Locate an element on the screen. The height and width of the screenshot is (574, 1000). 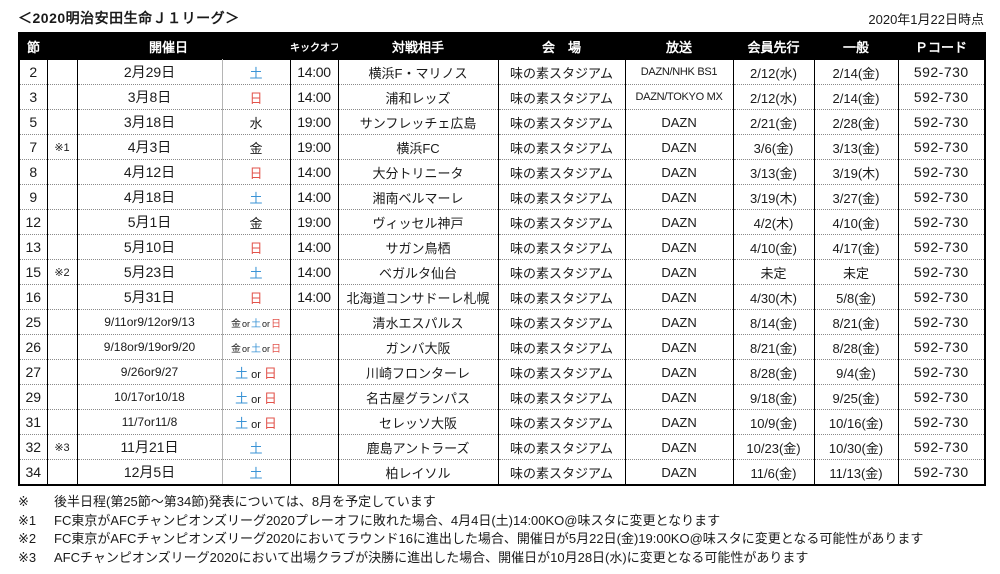
table-header-row: 節 開催日 キックオフ 対戦相手 会 場 放送 会員先行 一般 Ｐコード is located at coordinates (502, 46).